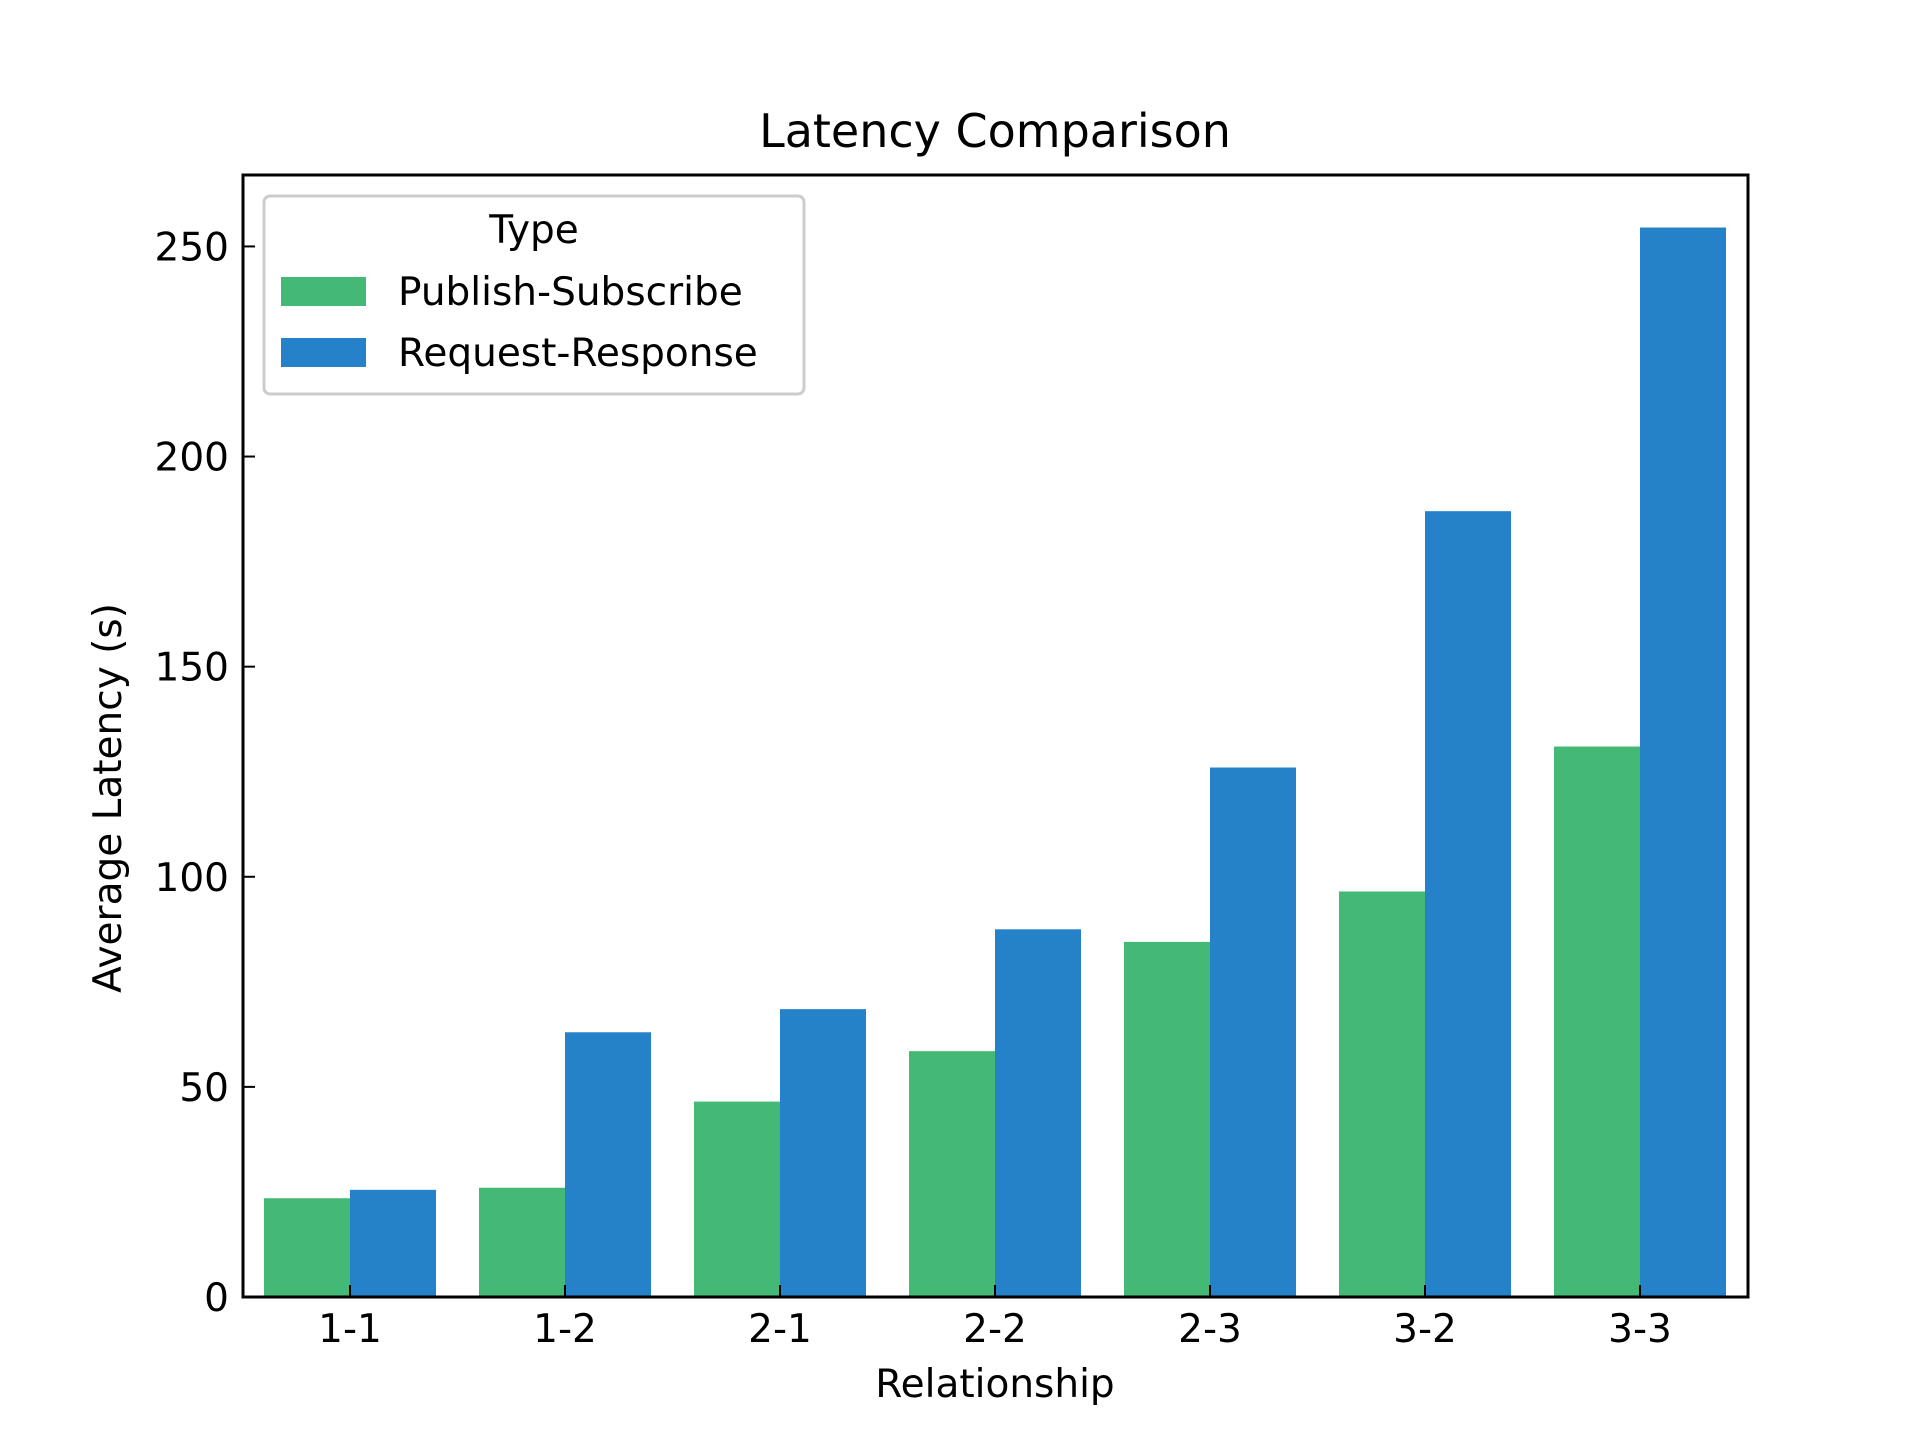 The height and width of the screenshot is (1440, 1920). I want to click on legend-label-request-response: Request-Response, so click(578, 353).